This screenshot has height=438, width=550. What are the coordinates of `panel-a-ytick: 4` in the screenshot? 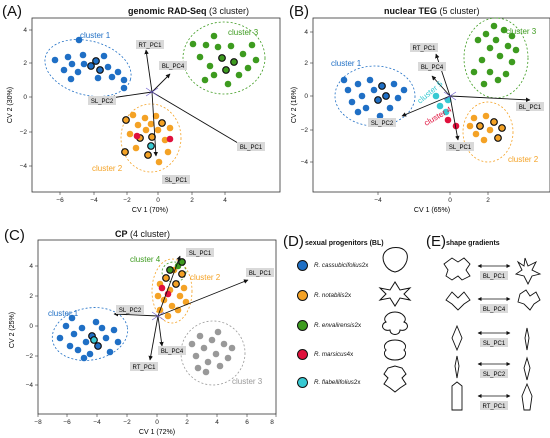 It's located at (25, 30).